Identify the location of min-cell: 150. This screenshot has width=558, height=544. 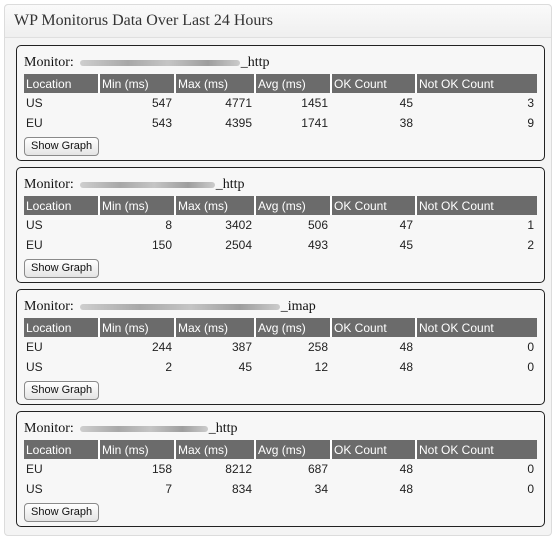
(161, 245).